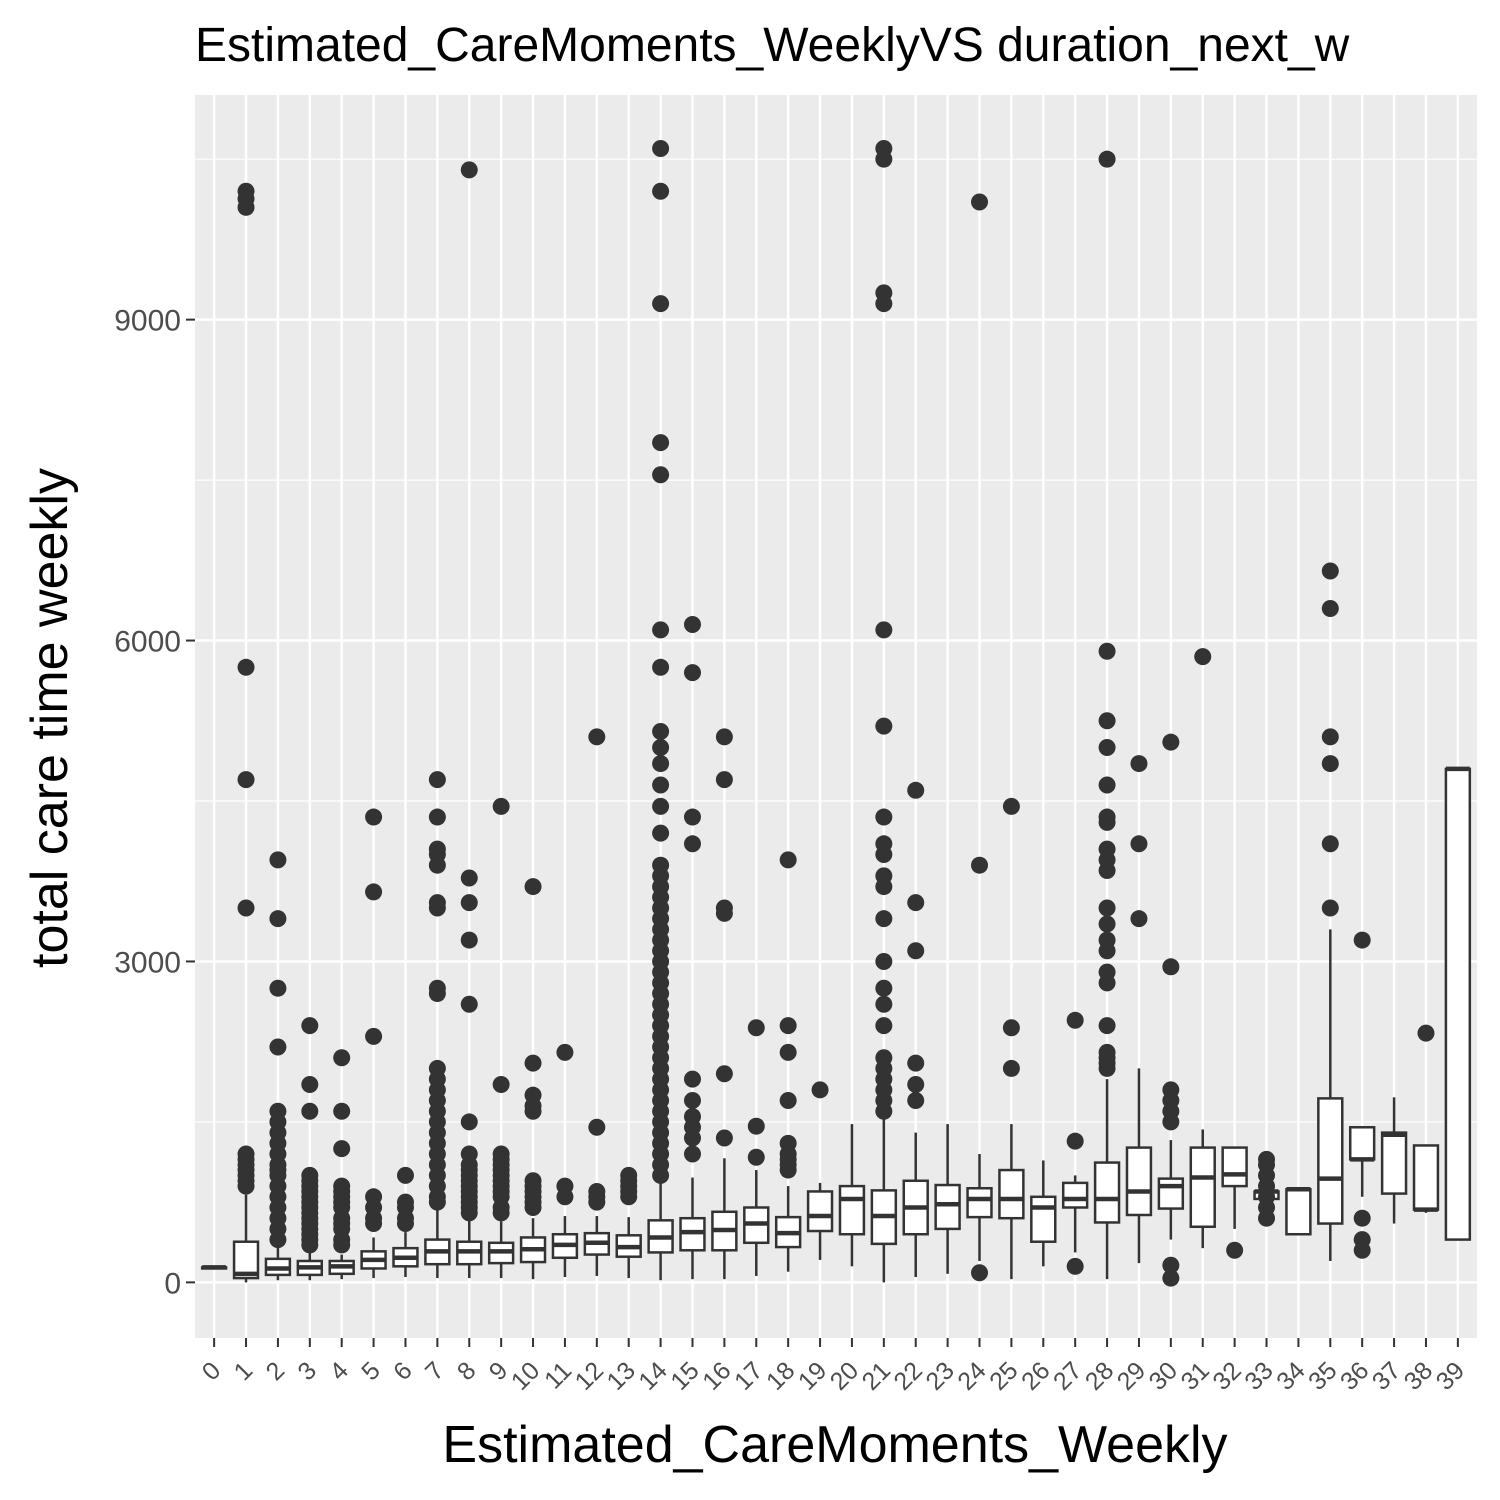 This screenshot has width=1500, height=1500. I want to click on x-axis-label: Estimated_CareMoments_Weekly, so click(835, 1445).